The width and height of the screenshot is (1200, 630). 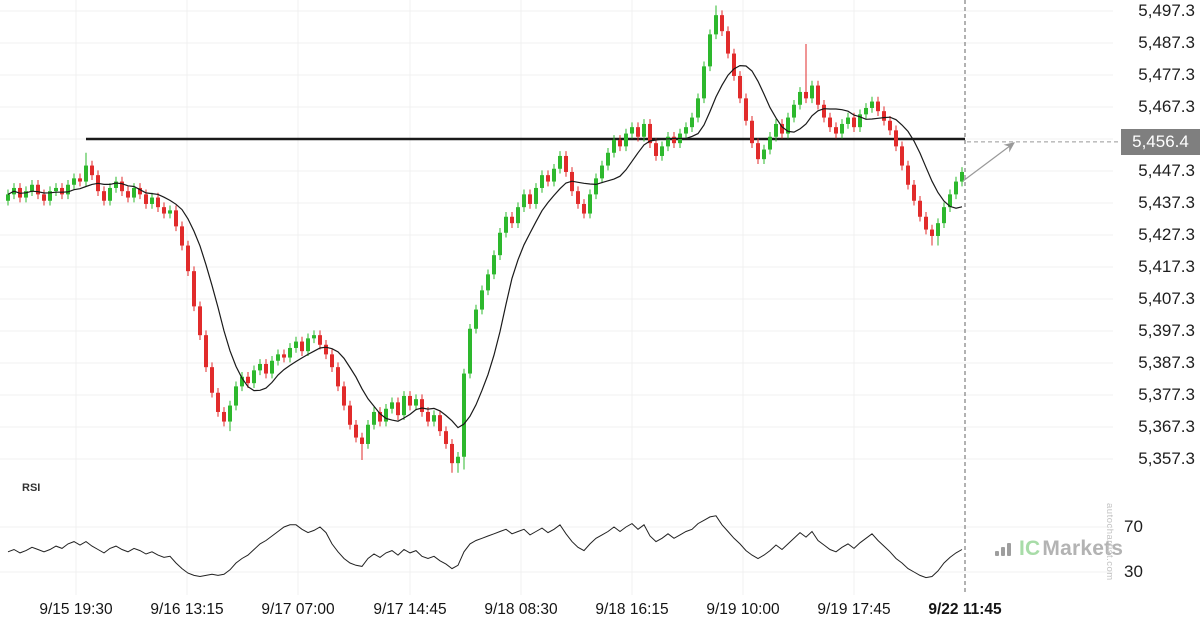 I want to click on y-axis-label: 5,427.3, so click(x=1166, y=234).